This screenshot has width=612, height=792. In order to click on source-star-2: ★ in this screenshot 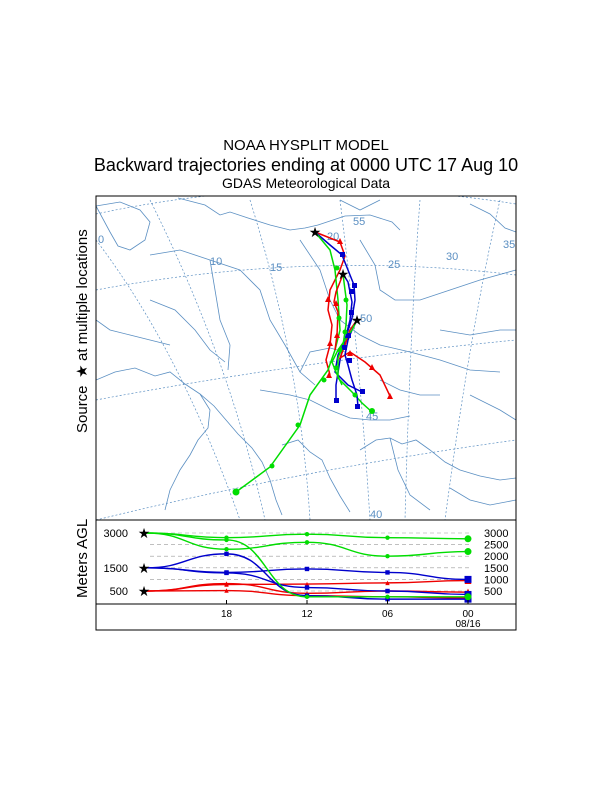, I will do `click(343, 275)`.